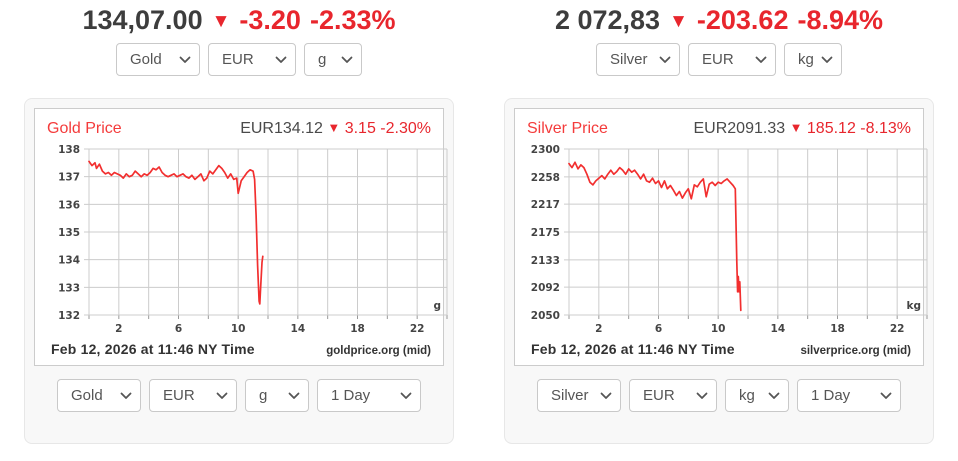 The height and width of the screenshot is (461, 958). What do you see at coordinates (813, 60) in the screenshot?
I see `silver-unit-select: kg` at bounding box center [813, 60].